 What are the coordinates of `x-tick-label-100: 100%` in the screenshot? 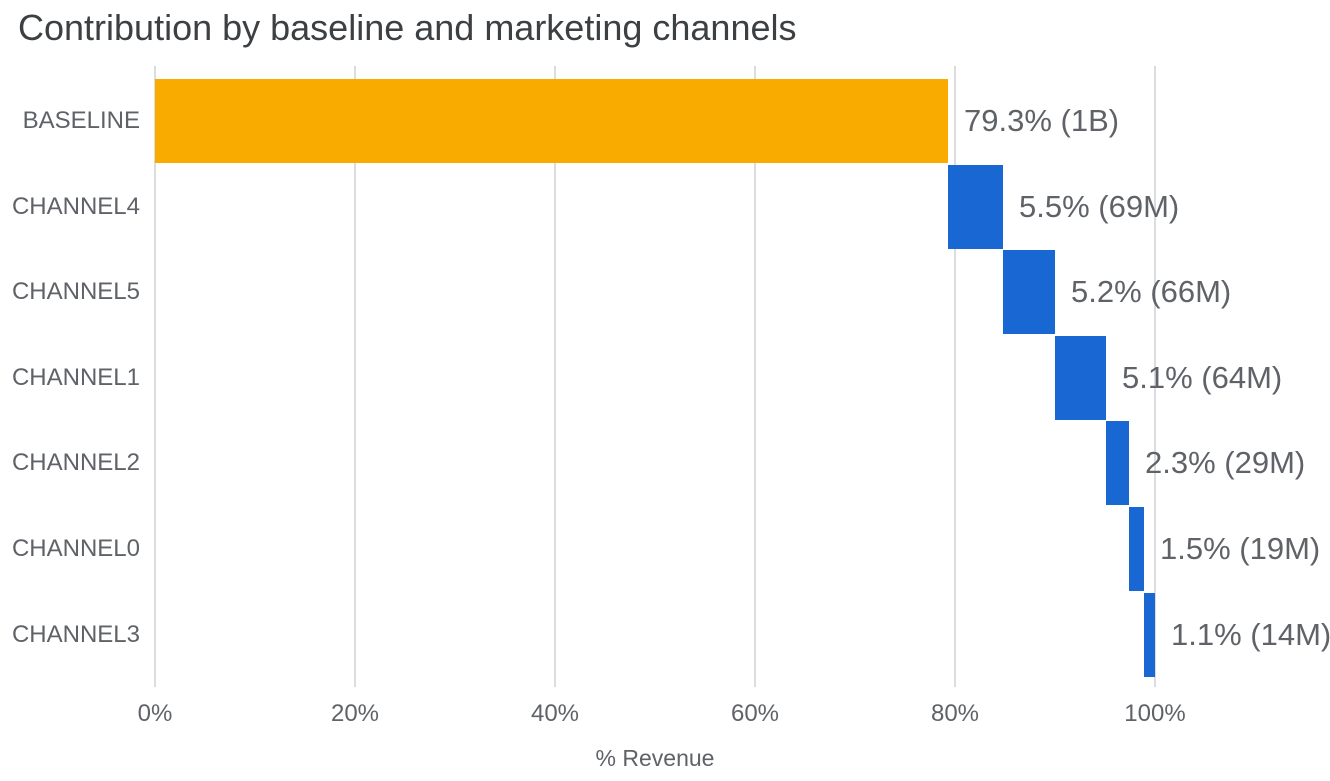 It's located at (1155, 713).